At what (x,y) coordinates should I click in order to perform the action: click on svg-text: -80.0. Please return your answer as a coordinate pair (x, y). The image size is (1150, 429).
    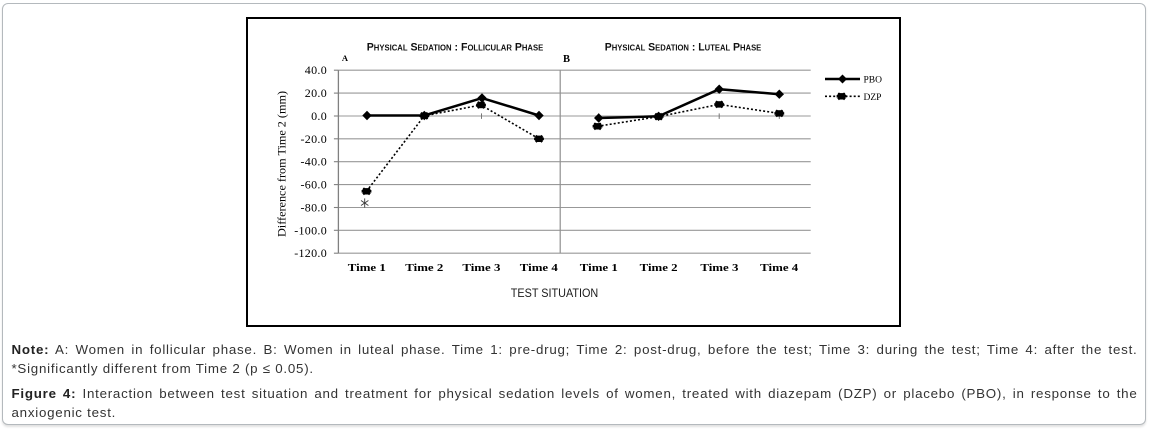
    Looking at the image, I should click on (314, 208).